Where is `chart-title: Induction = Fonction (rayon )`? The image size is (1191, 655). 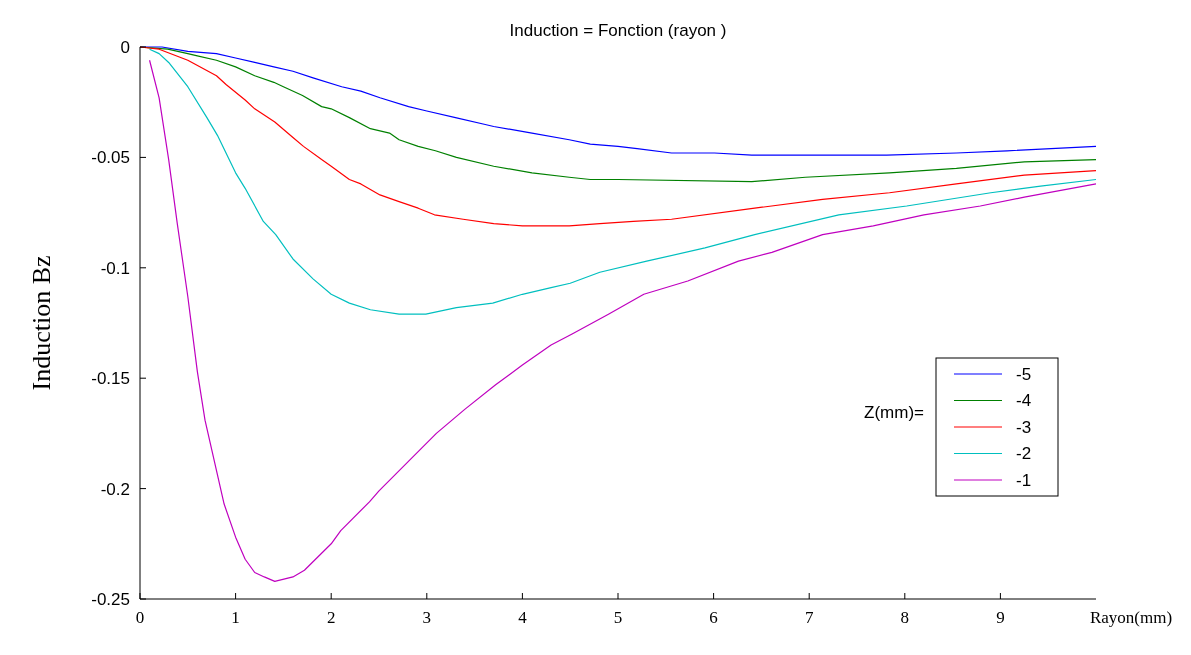 chart-title: Induction = Fonction (rayon ) is located at coordinates (618, 30).